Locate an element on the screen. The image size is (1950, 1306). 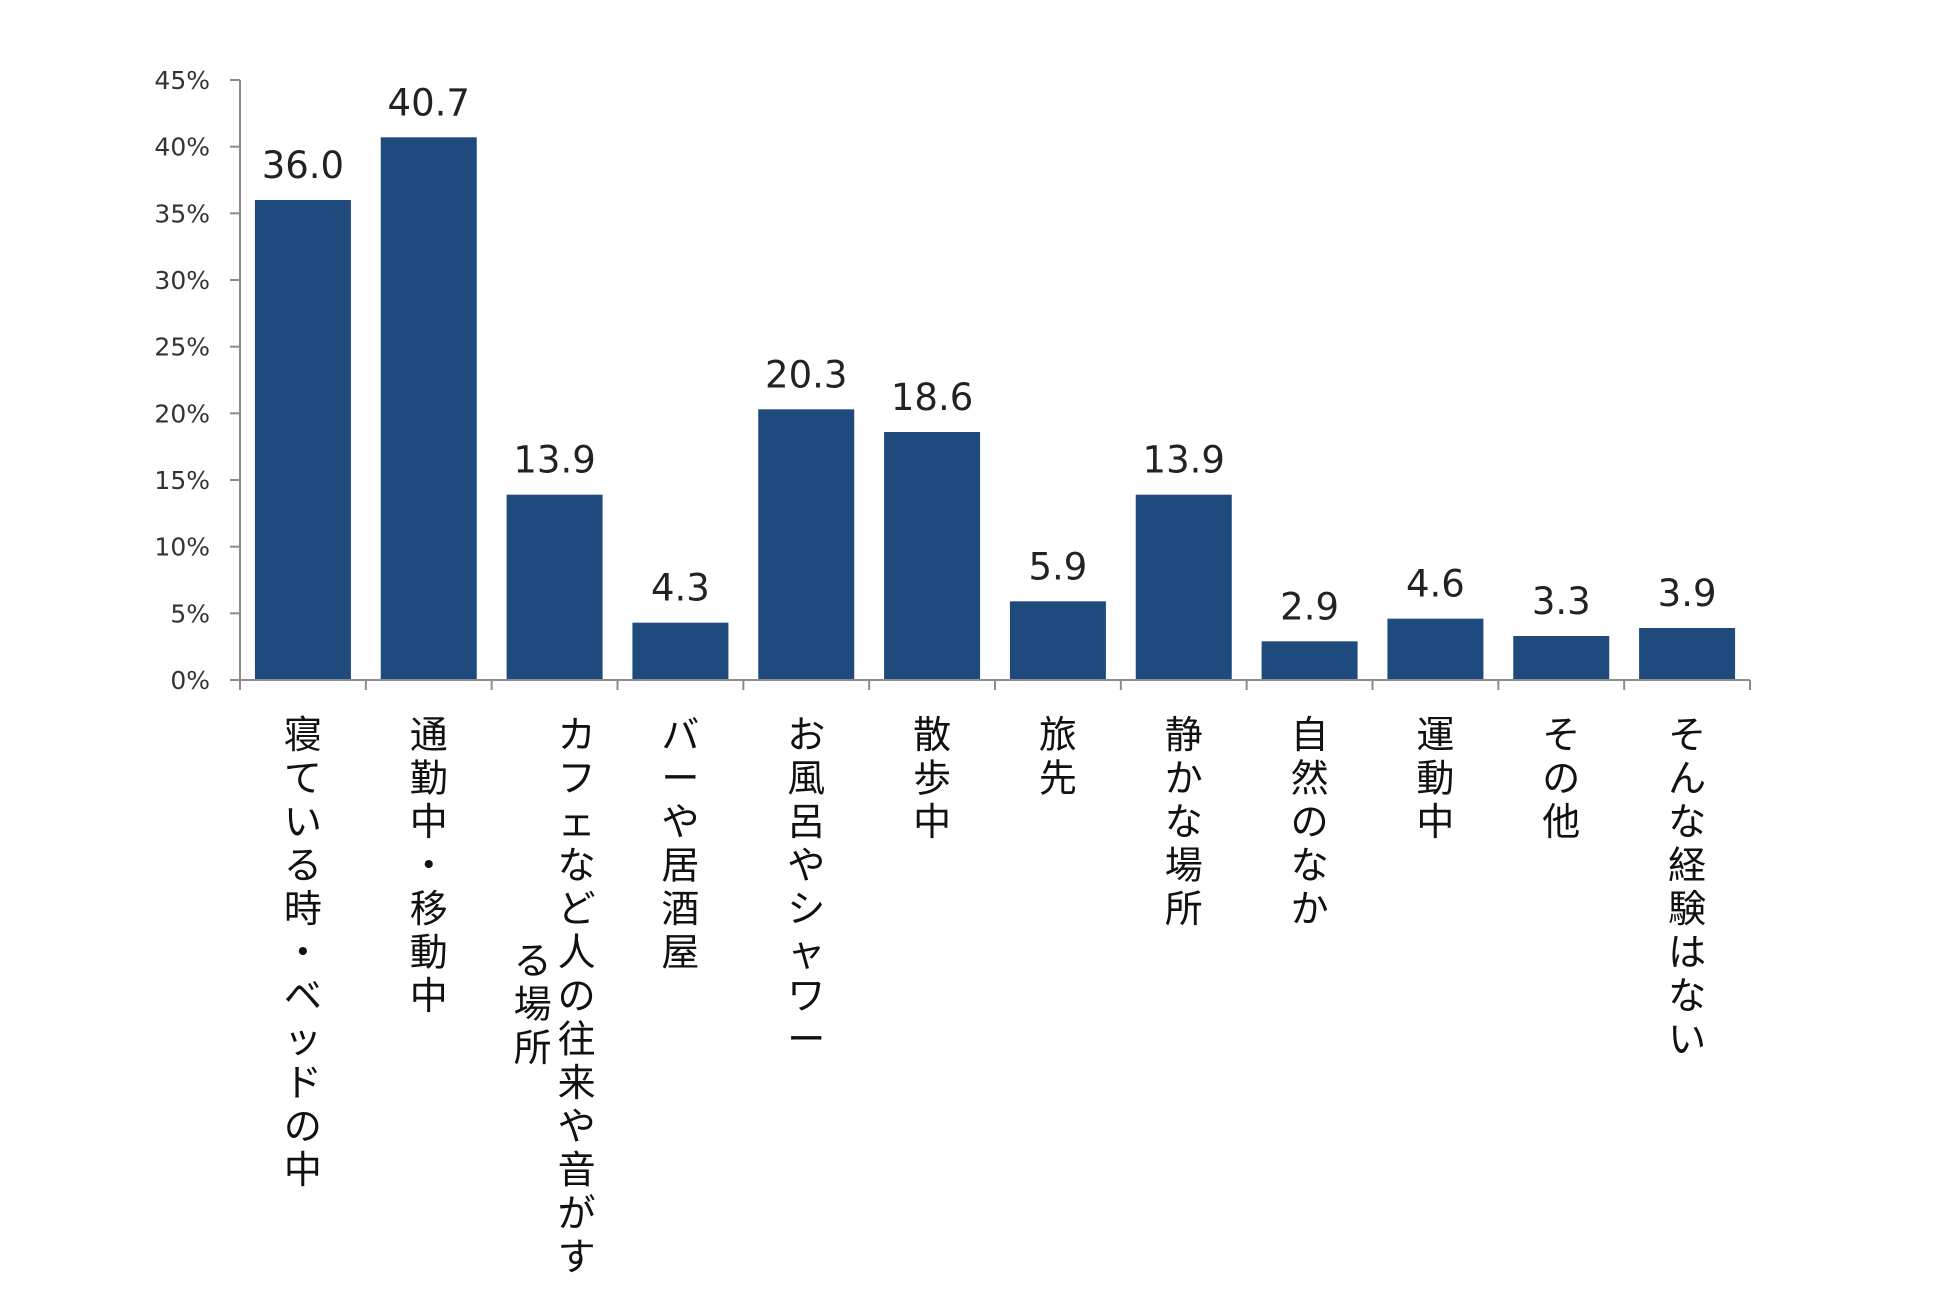
category-label-6: 散歩中 is located at coordinates (932, 778).